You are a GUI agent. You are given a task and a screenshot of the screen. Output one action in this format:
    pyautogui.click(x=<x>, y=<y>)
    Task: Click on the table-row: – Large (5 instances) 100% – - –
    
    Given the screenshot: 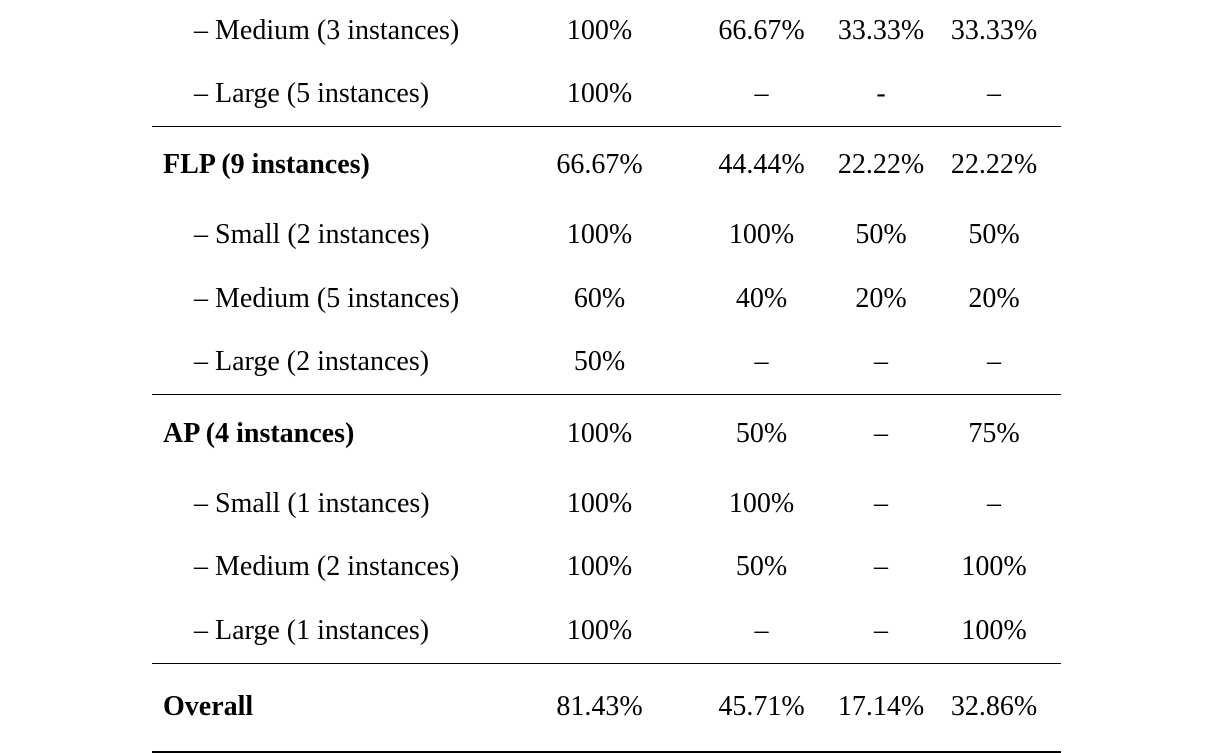 What is the action you would take?
    pyautogui.click(x=606, y=94)
    